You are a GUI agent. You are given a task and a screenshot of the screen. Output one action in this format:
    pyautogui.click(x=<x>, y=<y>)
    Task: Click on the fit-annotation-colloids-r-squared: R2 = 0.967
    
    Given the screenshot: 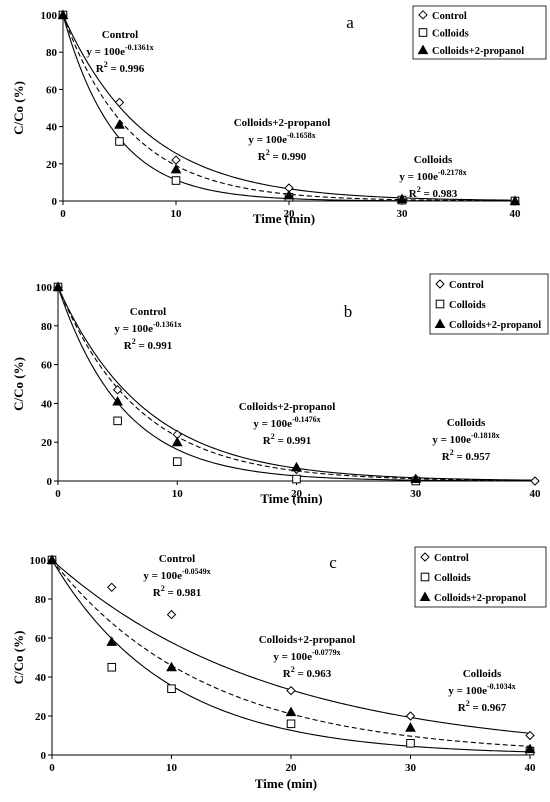 What is the action you would take?
    pyautogui.click(x=482, y=706)
    